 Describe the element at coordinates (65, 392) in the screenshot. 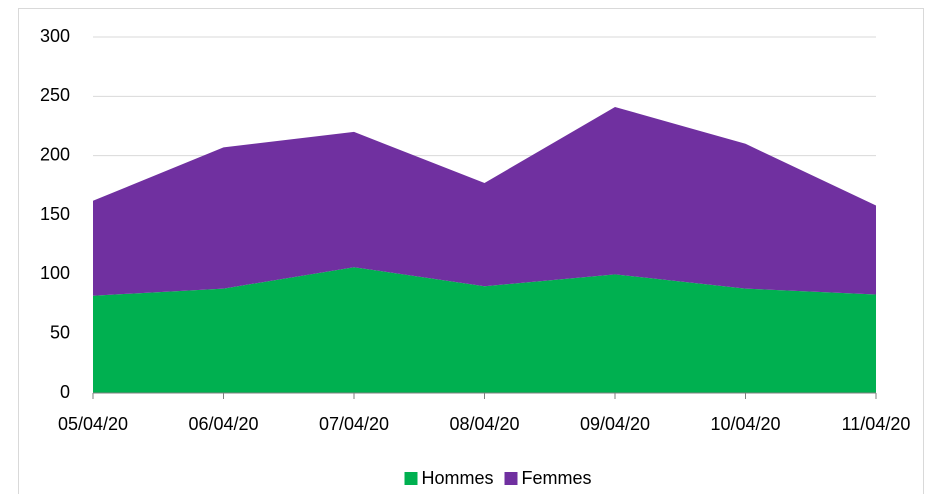

I see `y-tick-label: 0` at that location.